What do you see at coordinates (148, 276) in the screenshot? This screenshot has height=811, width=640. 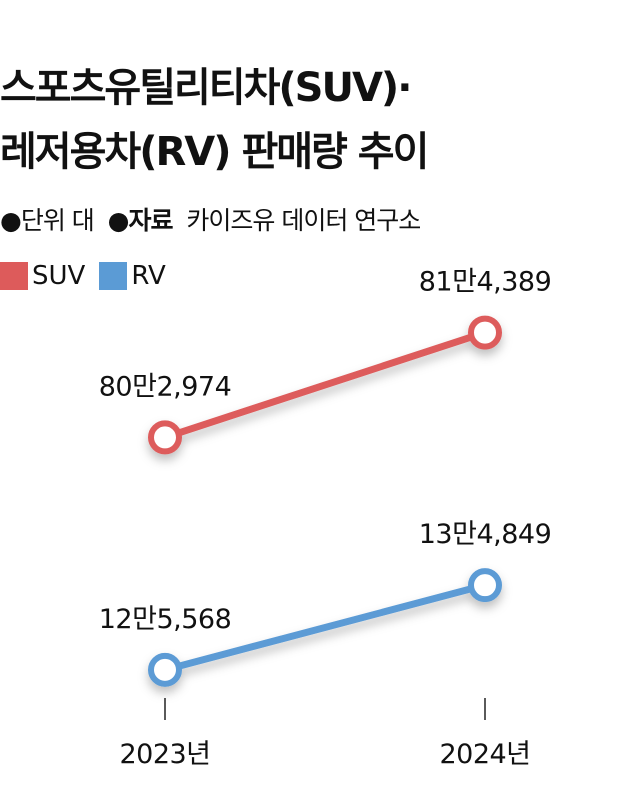 I see `legend-label-rv: RV` at bounding box center [148, 276].